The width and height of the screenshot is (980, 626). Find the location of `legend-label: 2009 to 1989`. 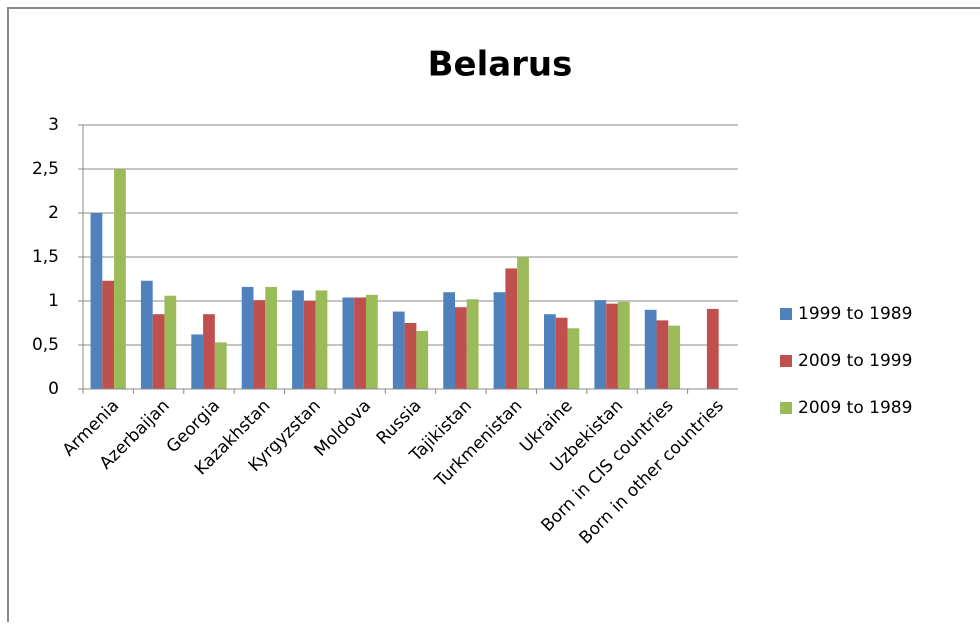

legend-label: 2009 to 1989 is located at coordinates (855, 408).